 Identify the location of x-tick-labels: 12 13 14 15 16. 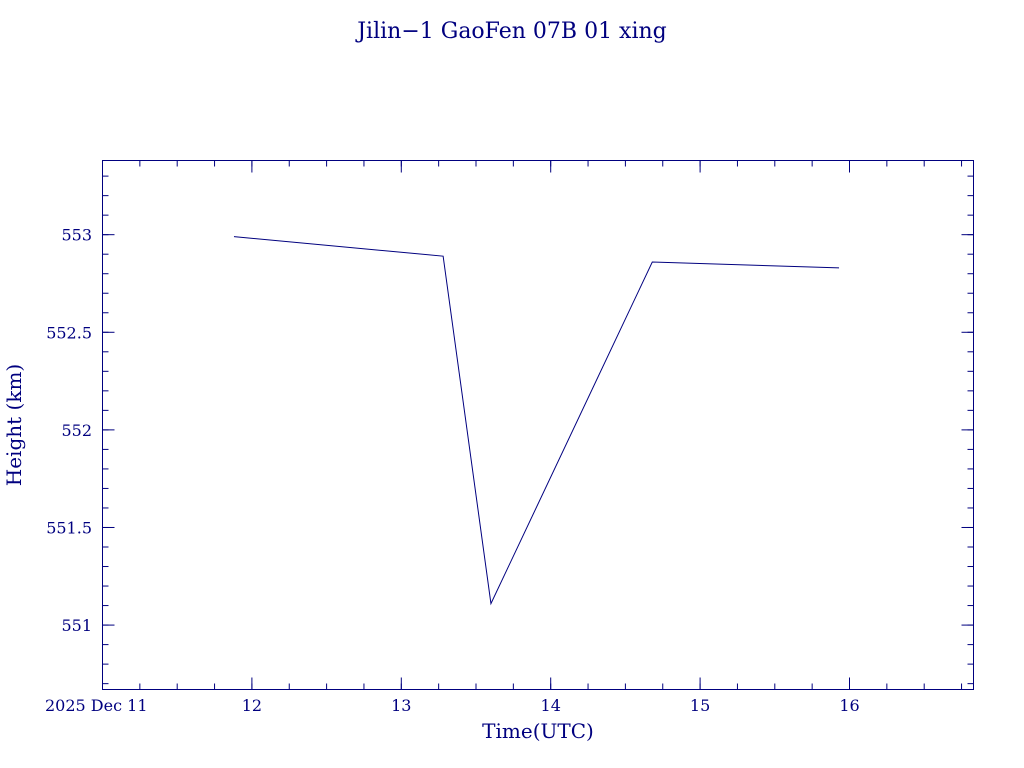
(551, 705).